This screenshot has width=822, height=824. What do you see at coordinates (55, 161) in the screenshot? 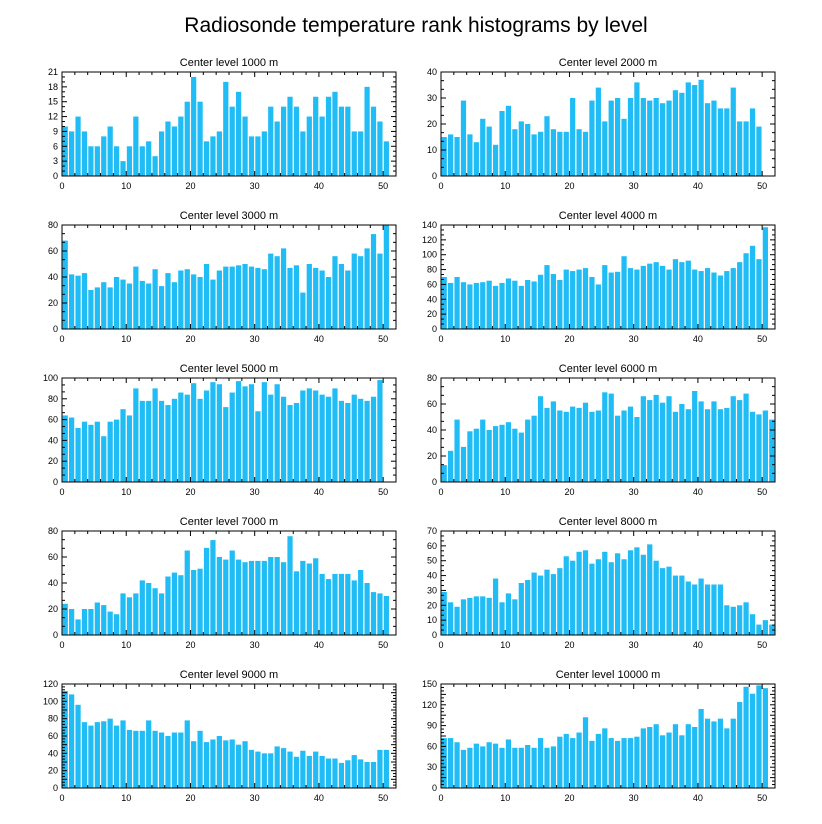
I see `y-tick-label: 3` at bounding box center [55, 161].